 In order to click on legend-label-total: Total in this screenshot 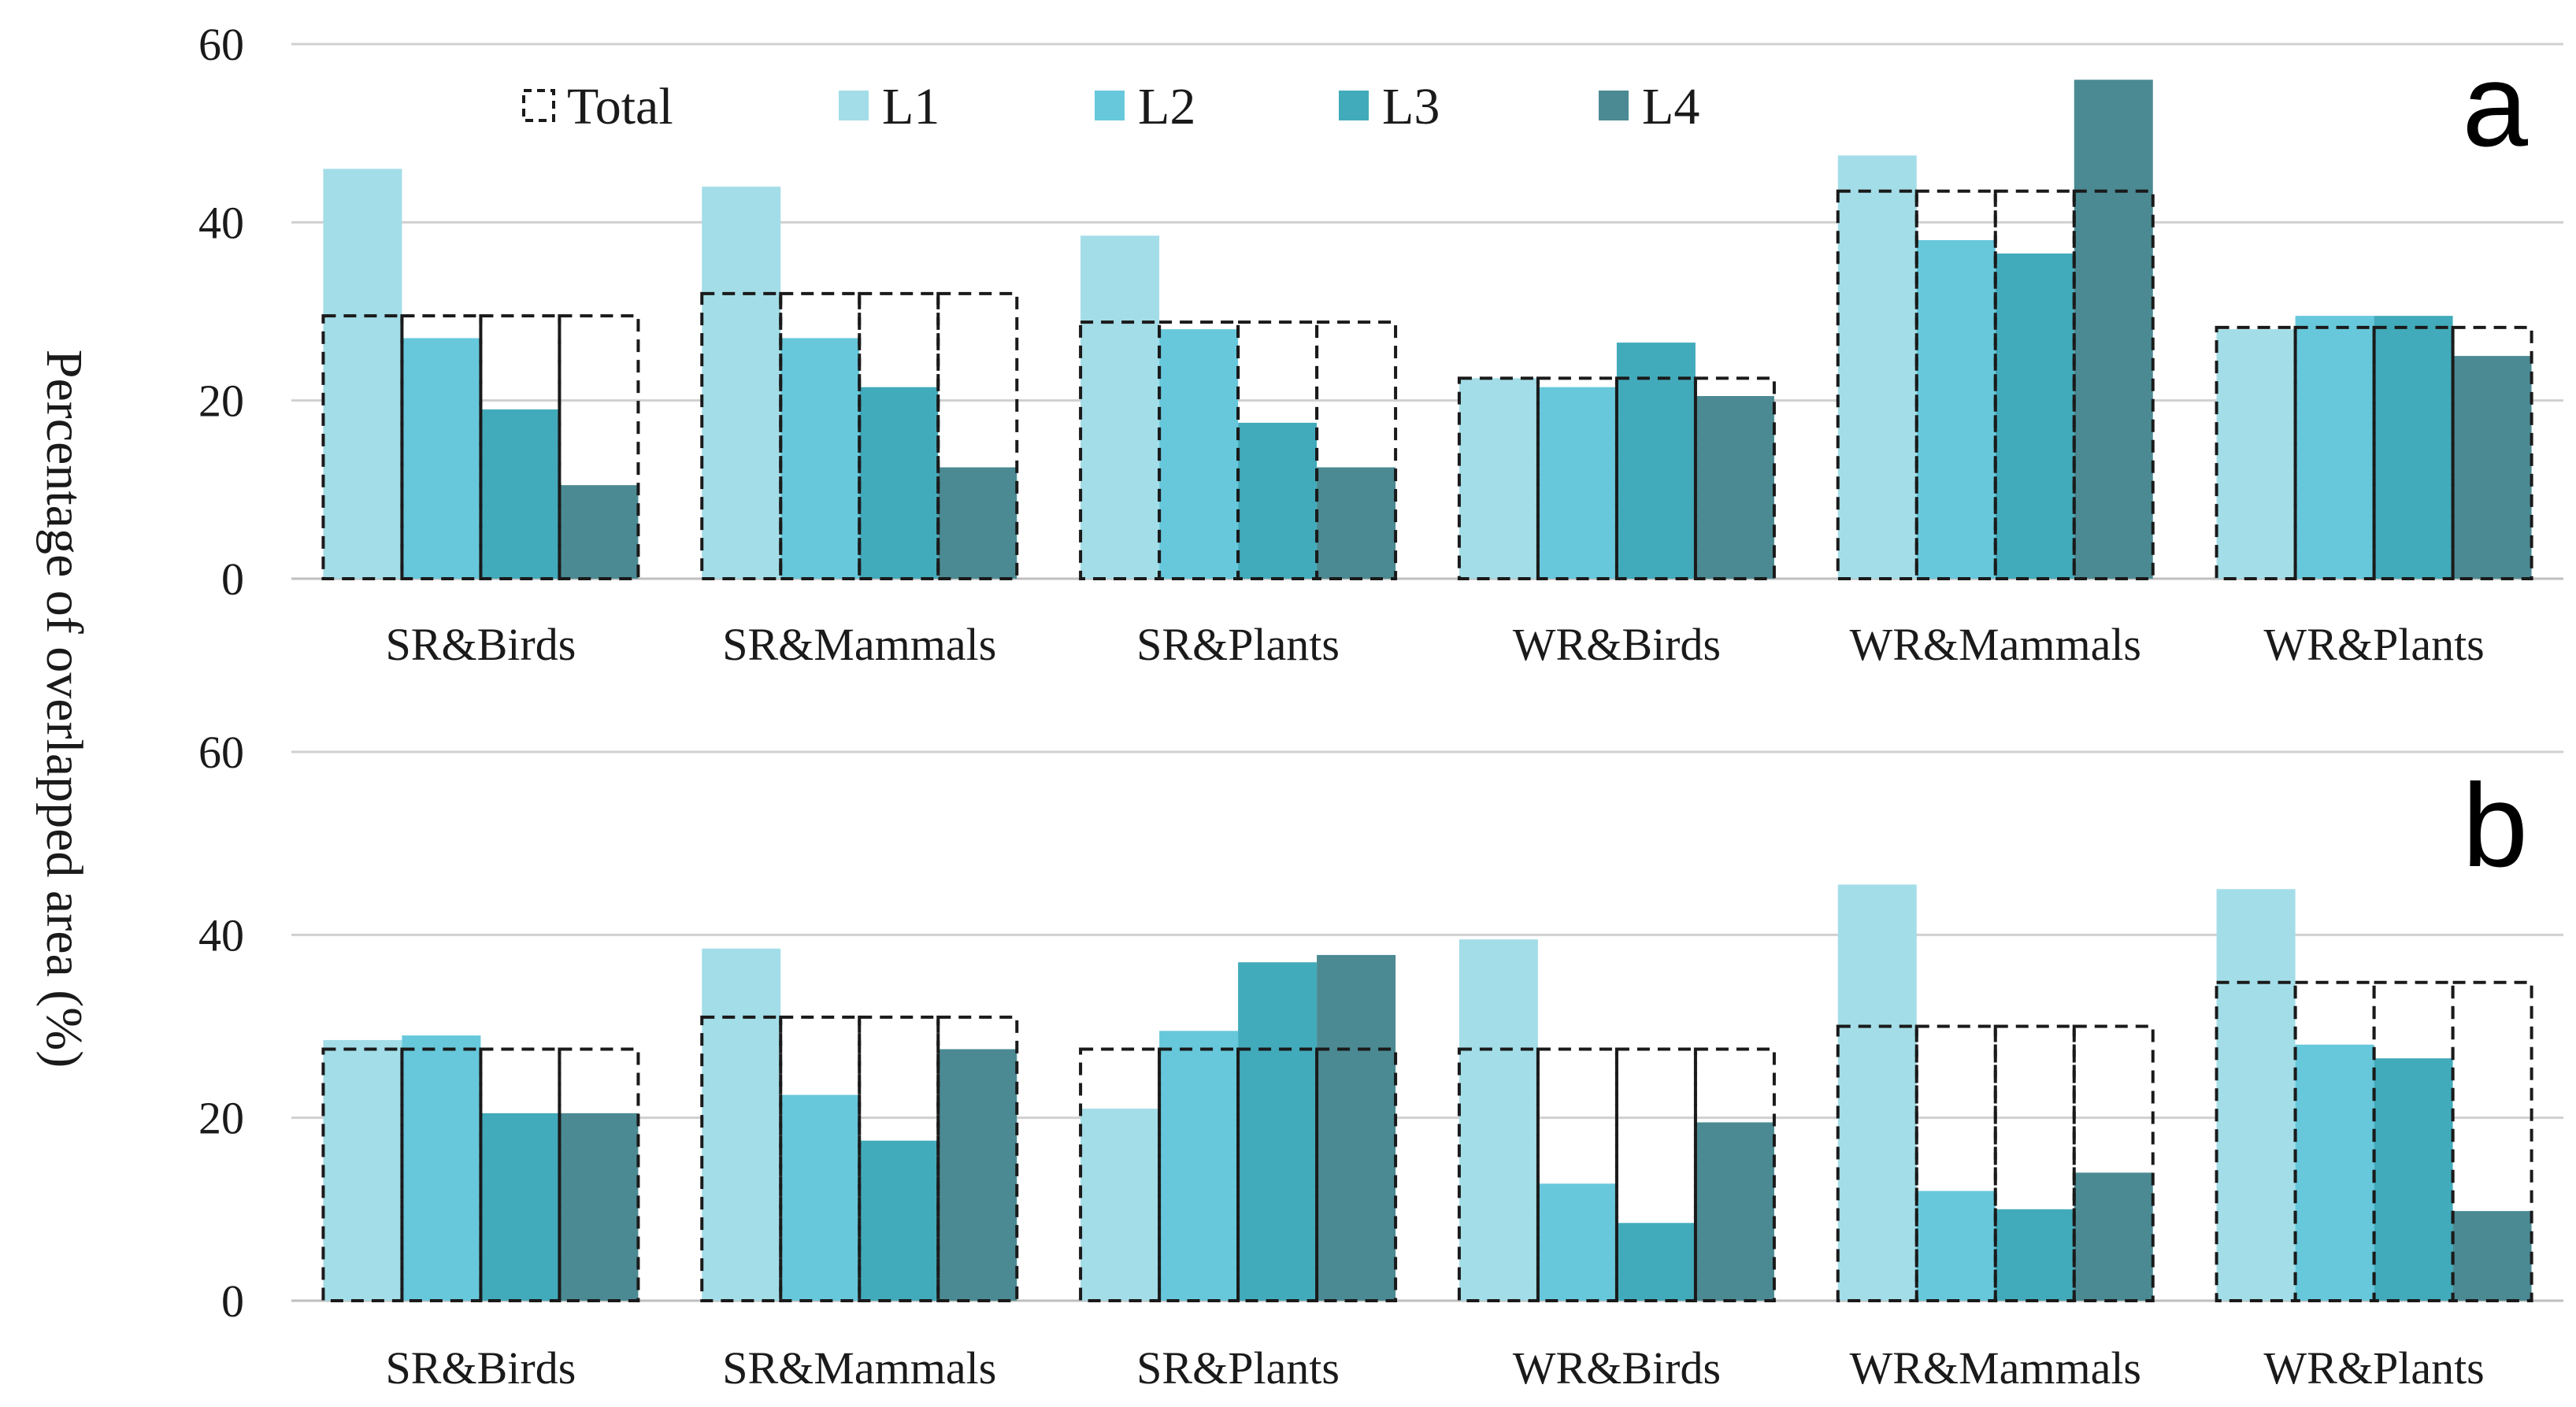, I will do `click(620, 106)`.